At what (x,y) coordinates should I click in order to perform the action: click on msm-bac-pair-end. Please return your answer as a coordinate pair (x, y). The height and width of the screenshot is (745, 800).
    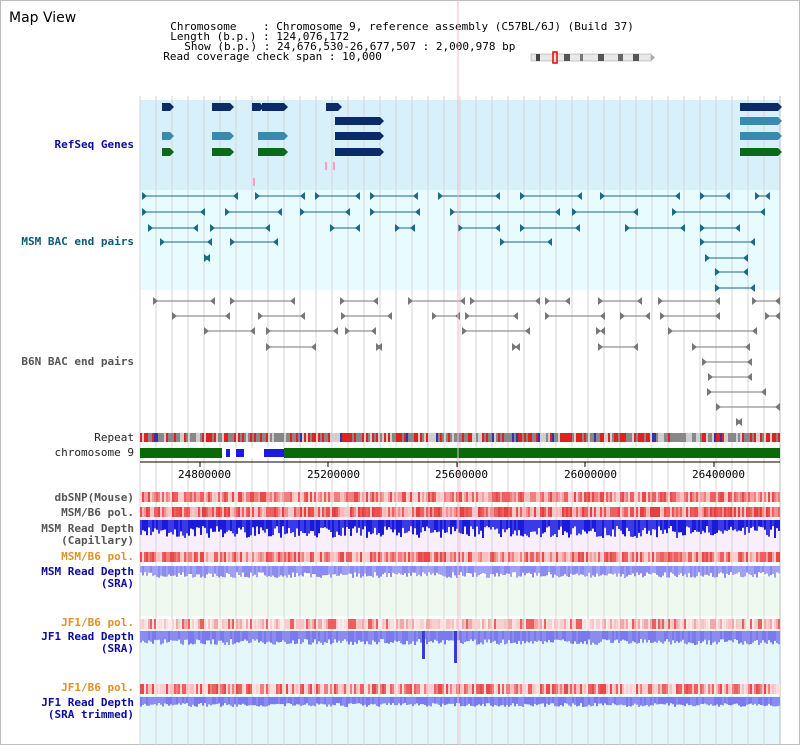
    Looking at the image, I should click on (440, 196).